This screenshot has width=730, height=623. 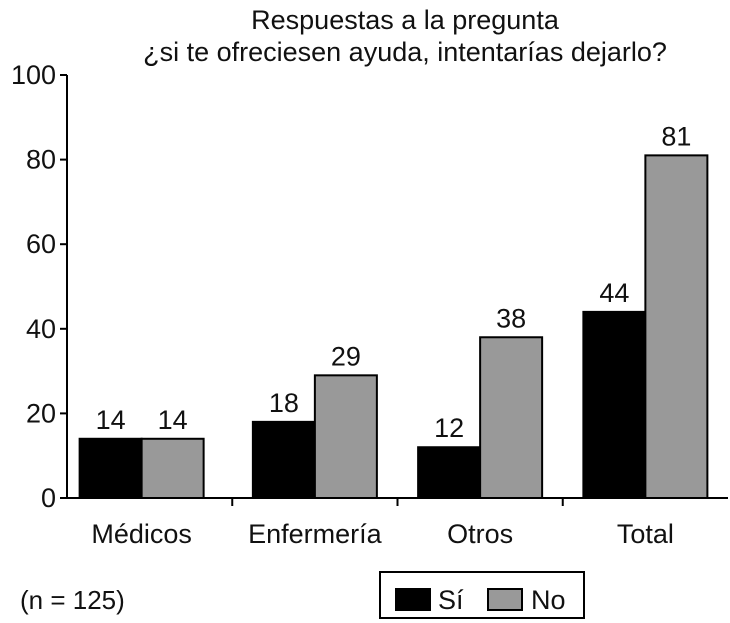 What do you see at coordinates (72, 600) in the screenshot?
I see `sample-size-note: (n = 125)` at bounding box center [72, 600].